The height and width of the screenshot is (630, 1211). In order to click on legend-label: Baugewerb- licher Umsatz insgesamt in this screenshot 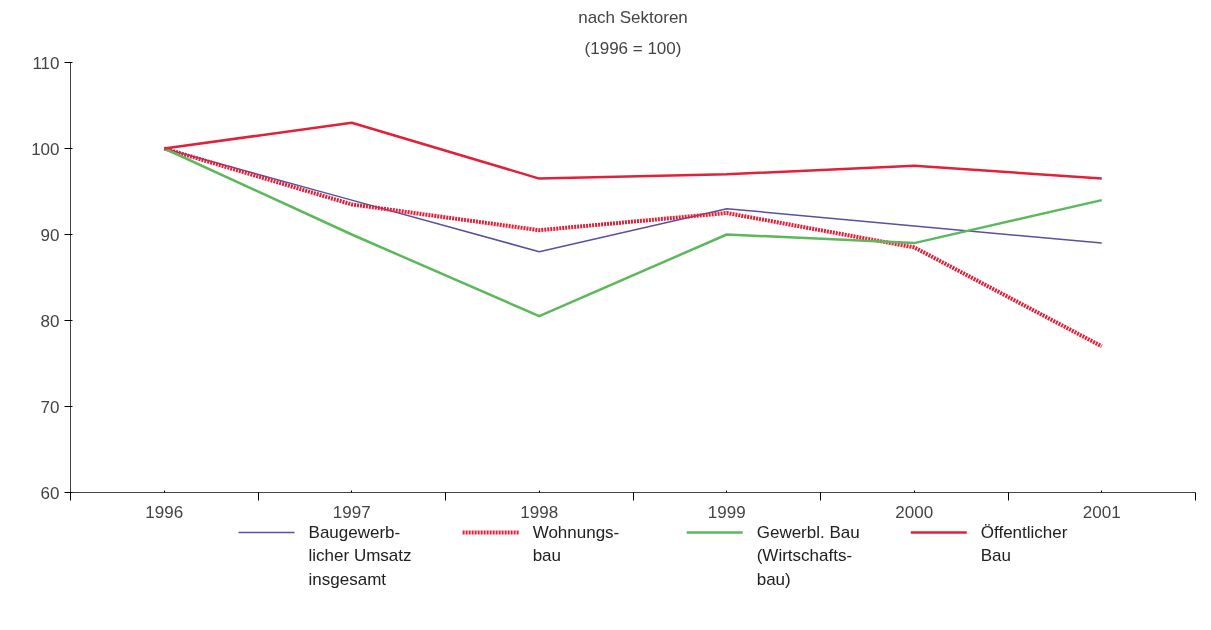, I will do `click(360, 555)`.